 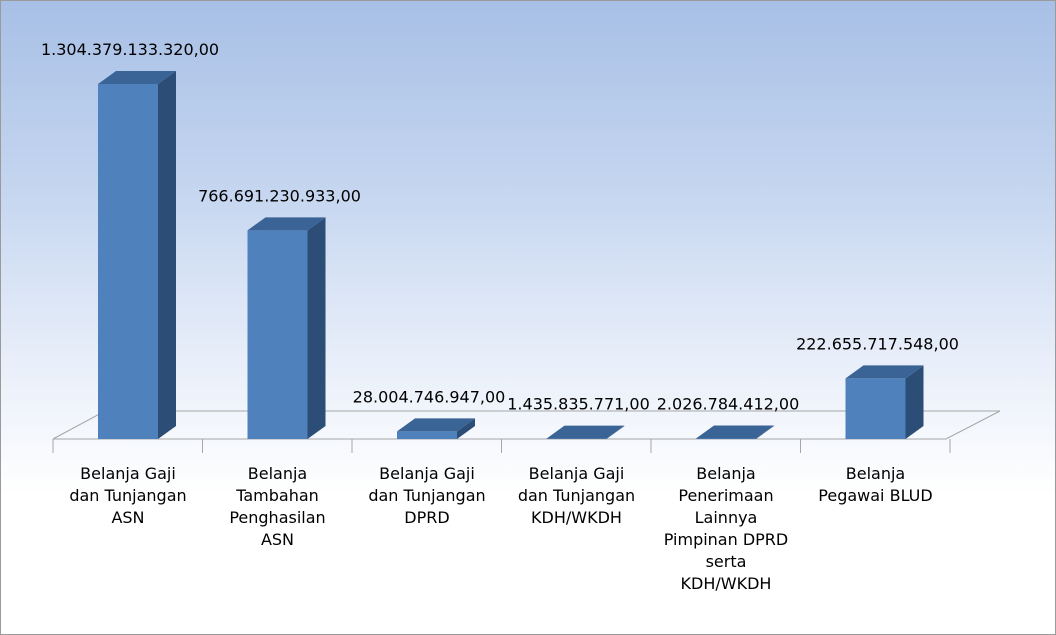 I want to click on category-label-line: Penerimaan, so click(x=726, y=495).